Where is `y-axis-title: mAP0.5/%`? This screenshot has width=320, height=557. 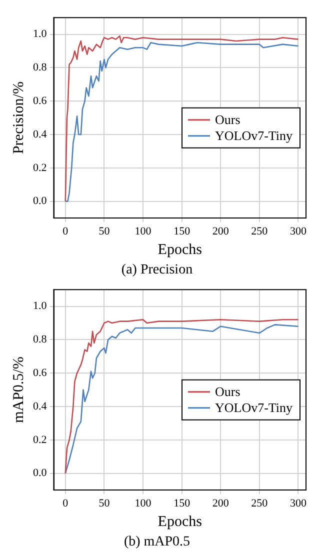
y-axis-title: mAP0.5/% is located at coordinates (18, 389).